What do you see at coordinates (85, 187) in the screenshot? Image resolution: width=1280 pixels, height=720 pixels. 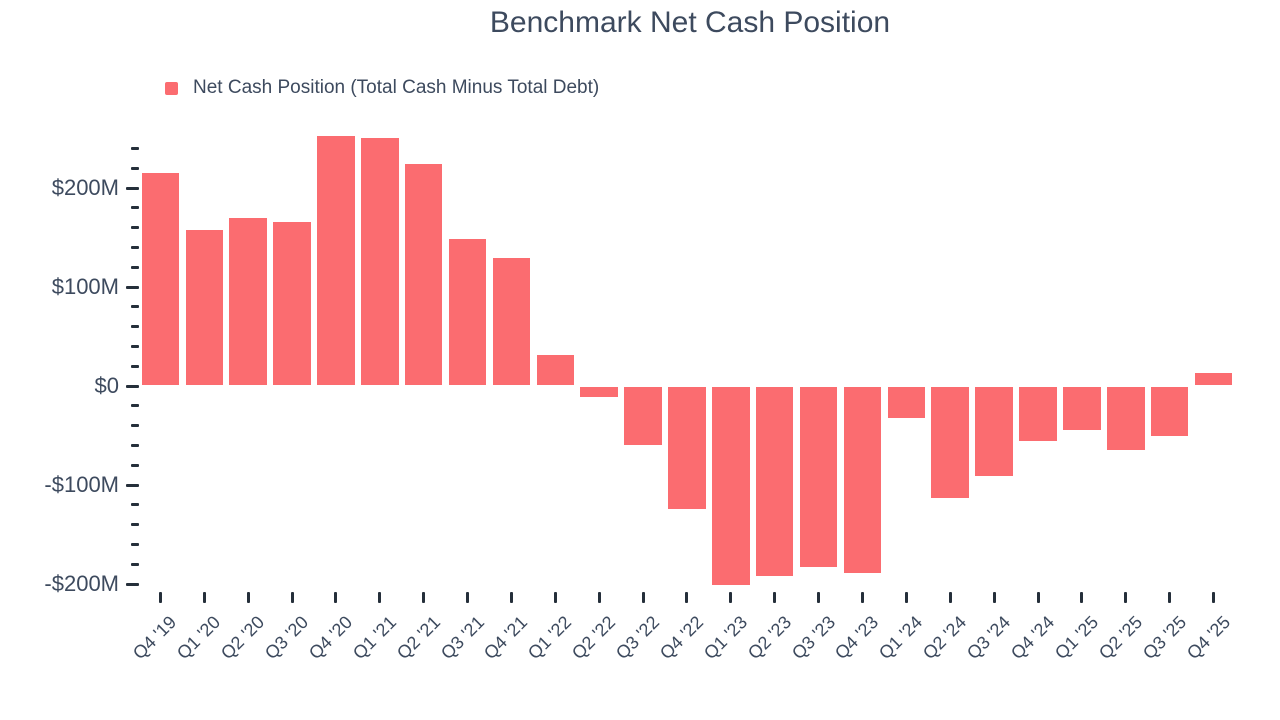 I see `y-axis-label: $200M` at bounding box center [85, 187].